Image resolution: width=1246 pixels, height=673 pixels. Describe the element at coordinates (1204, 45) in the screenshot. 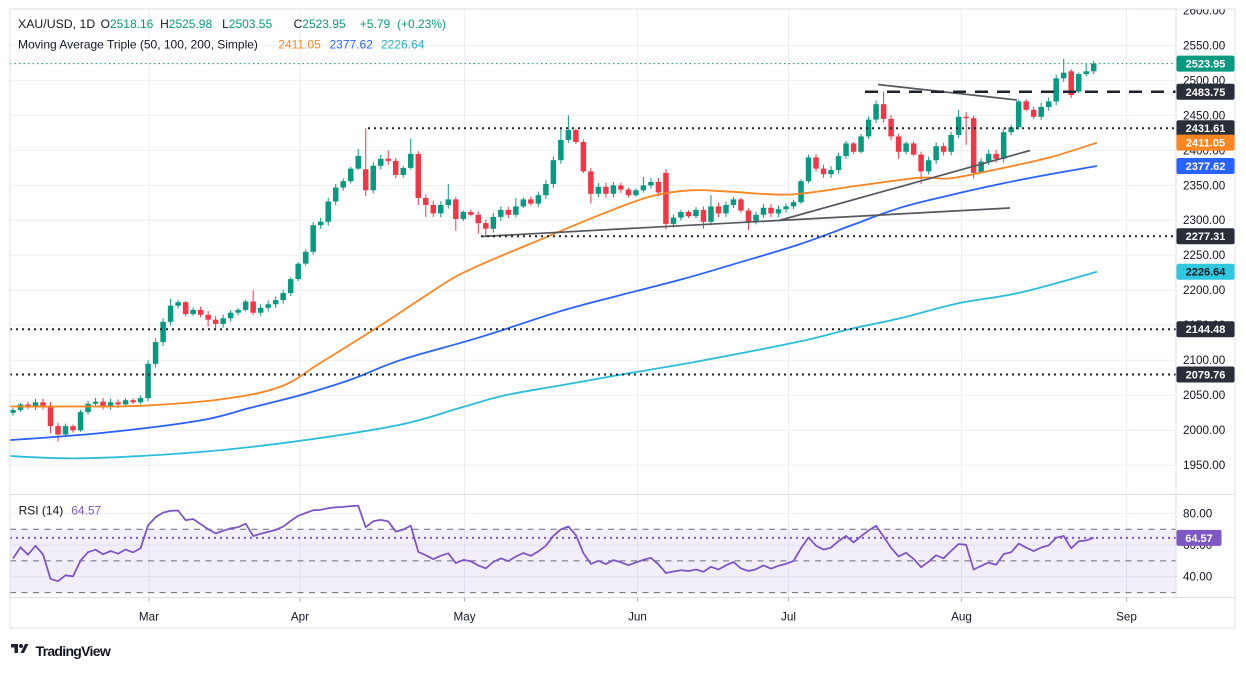

I see `svg-text: 2550.00` at that location.